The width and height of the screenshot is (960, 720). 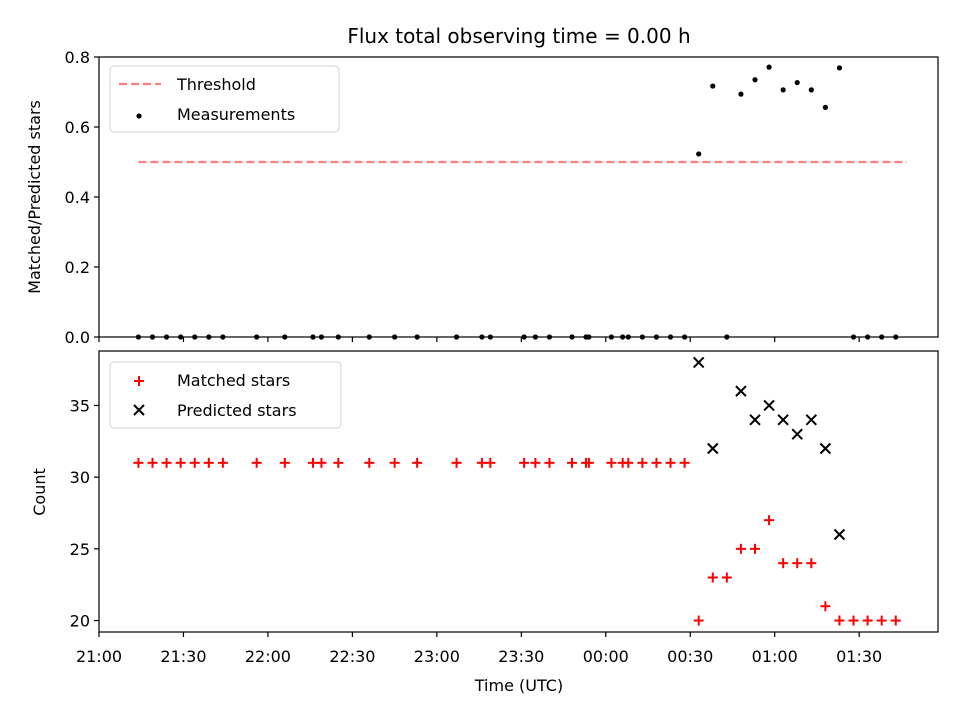 What do you see at coordinates (80, 621) in the screenshot?
I see `bottom-ytick-label: 20` at bounding box center [80, 621].